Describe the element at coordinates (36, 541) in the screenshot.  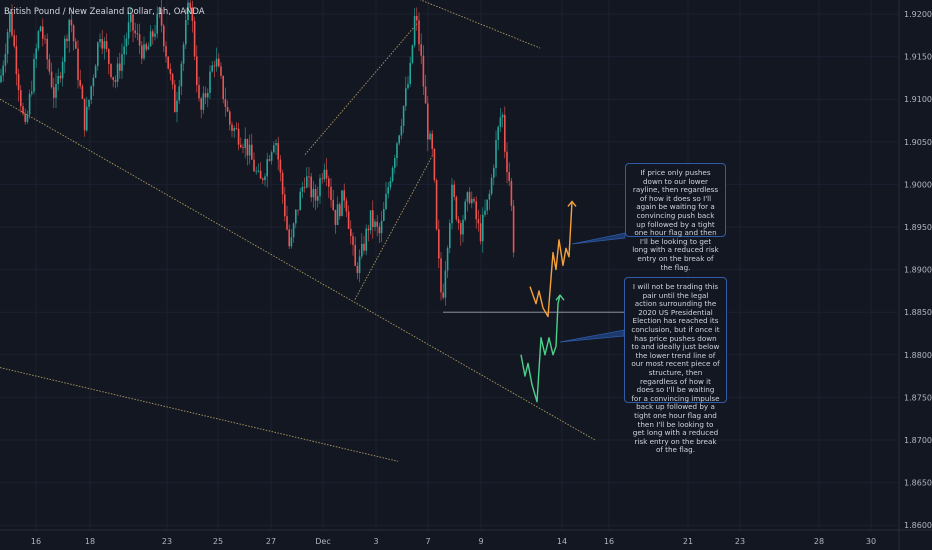
I see `x-tick-label: 16` at that location.